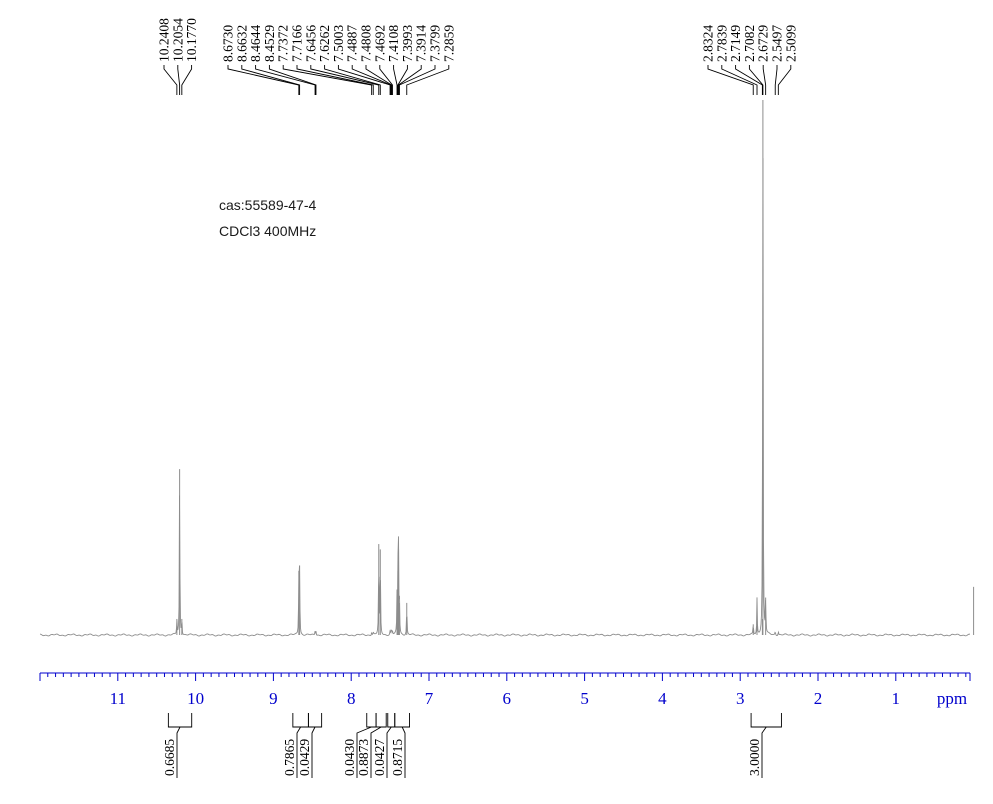 This screenshot has width=993, height=804. What do you see at coordinates (393, 43) in the screenshot?
I see `peak-label: 7.4108` at bounding box center [393, 43].